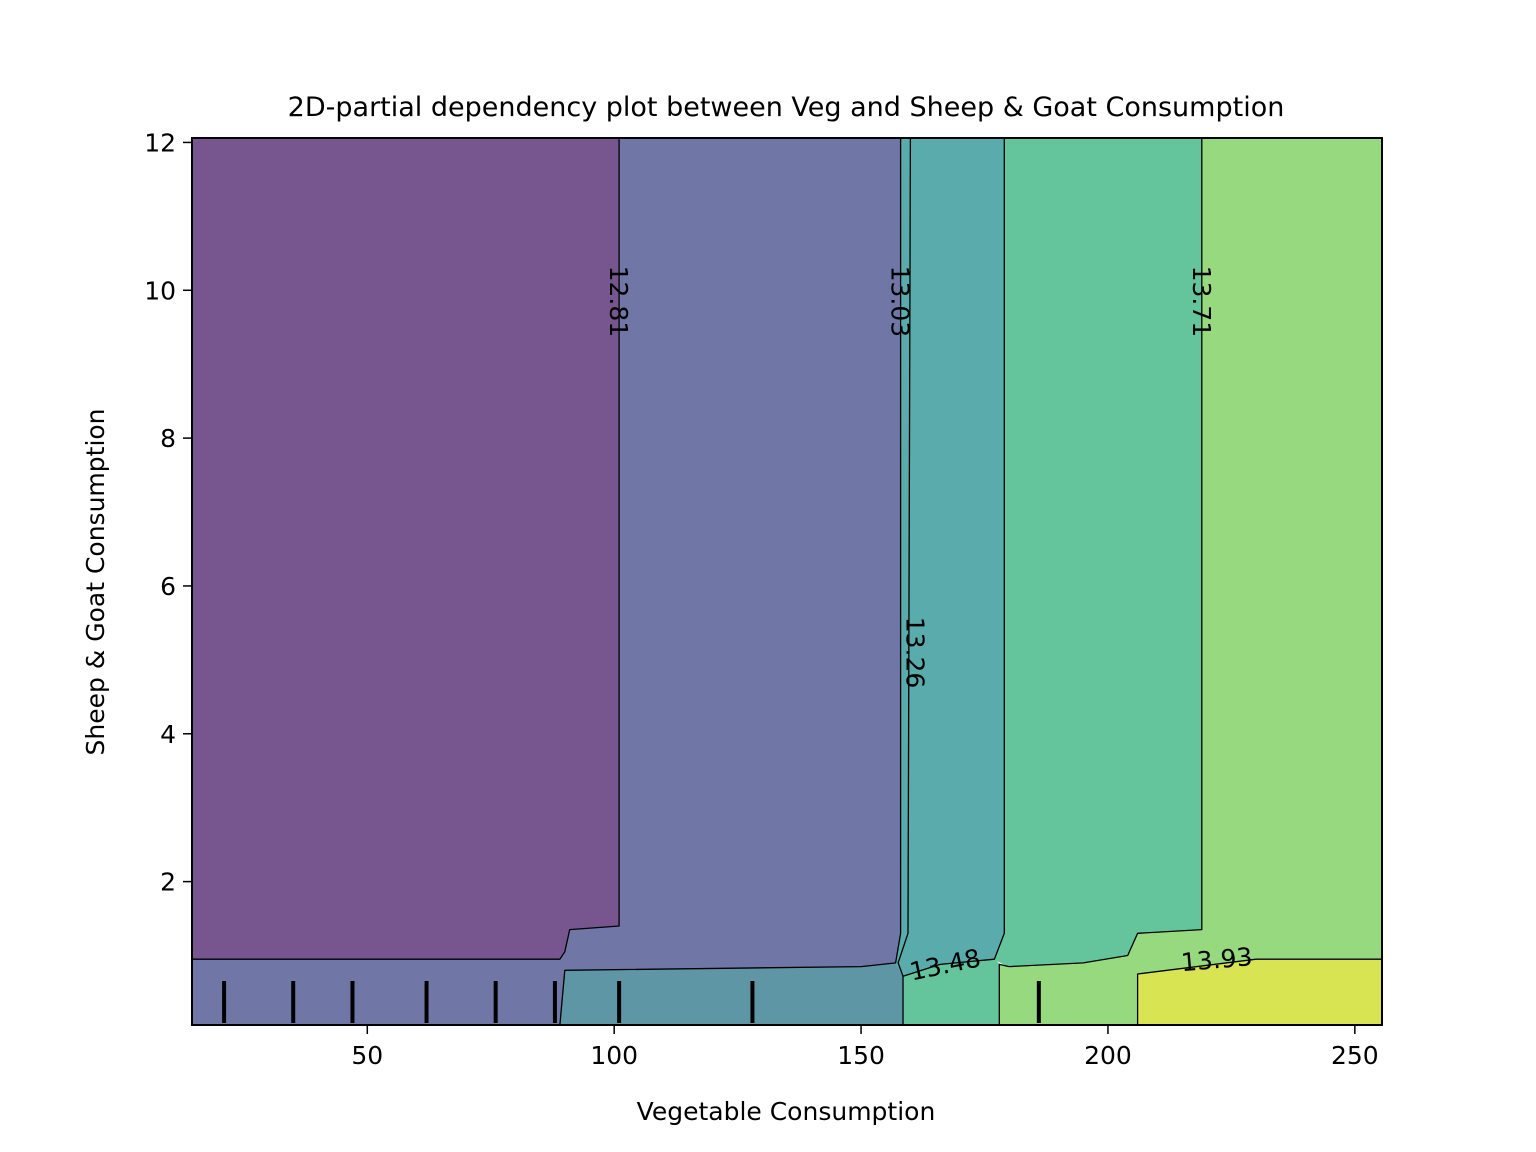 The height and width of the screenshot is (1152, 1536). I want to click on contour-label-13.93: 13.93, so click(1217, 959).